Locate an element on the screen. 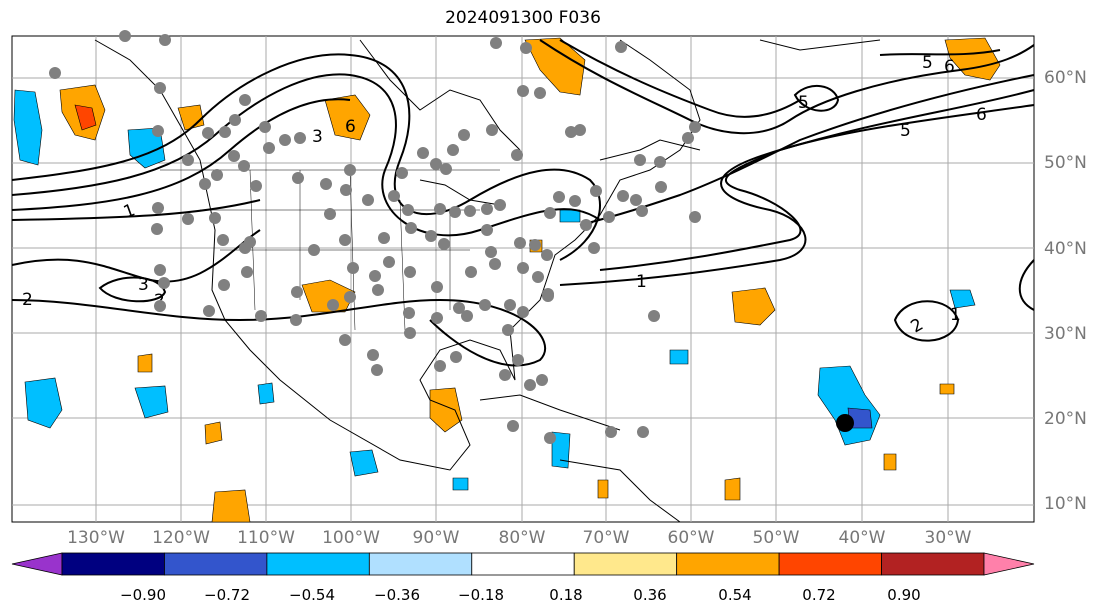  contour-label: 6 is located at coordinates (981, 115).